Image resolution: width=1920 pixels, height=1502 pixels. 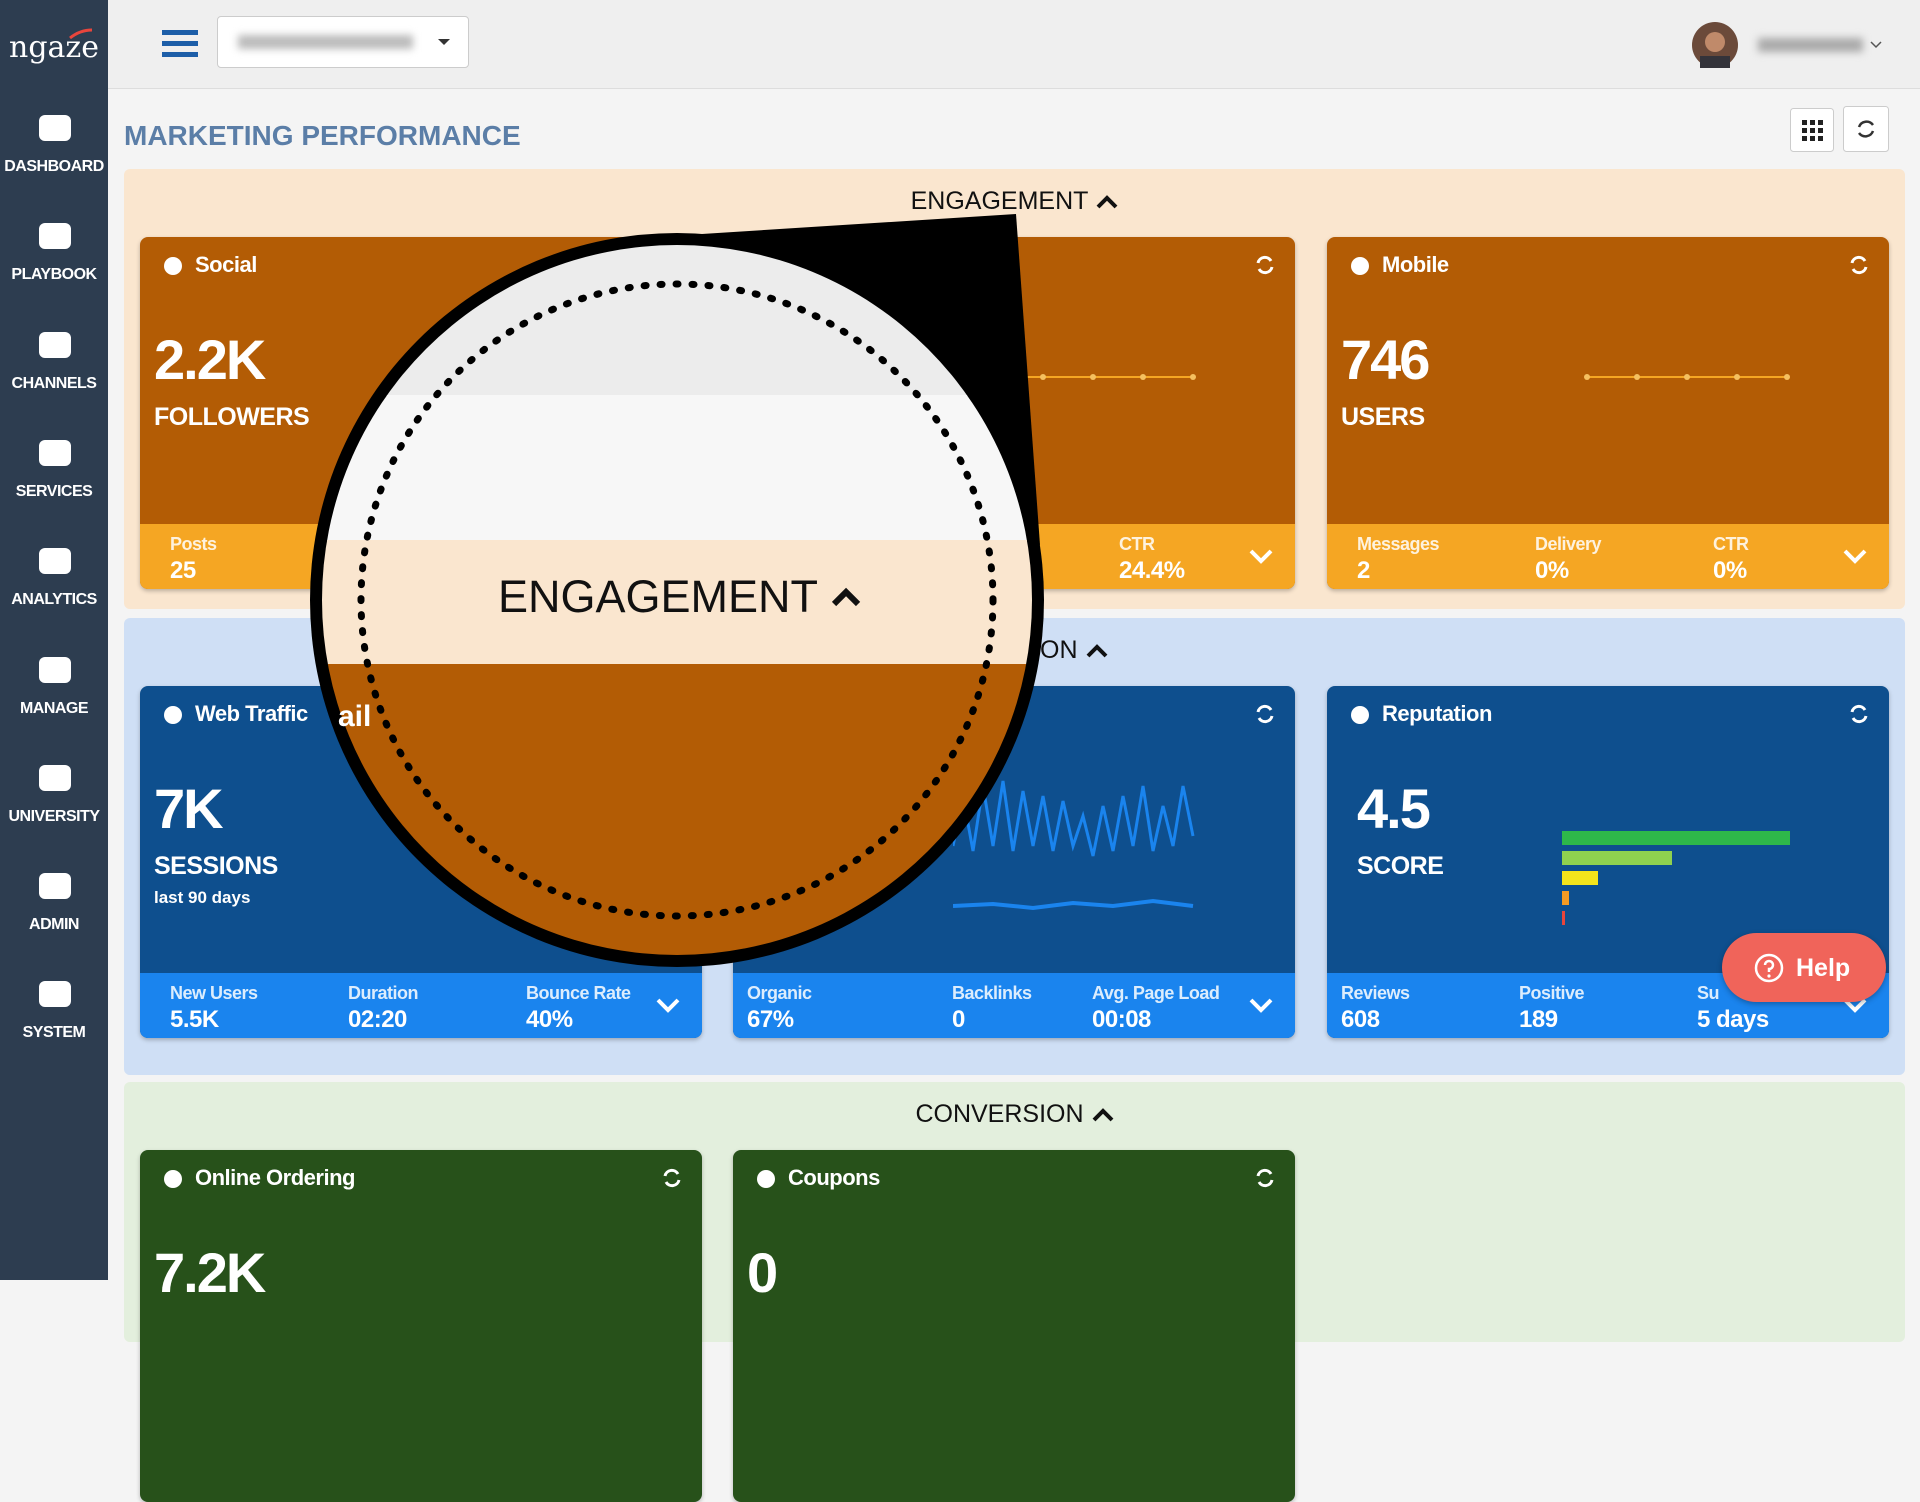 I want to click on card-value: 7K, so click(x=189, y=808).